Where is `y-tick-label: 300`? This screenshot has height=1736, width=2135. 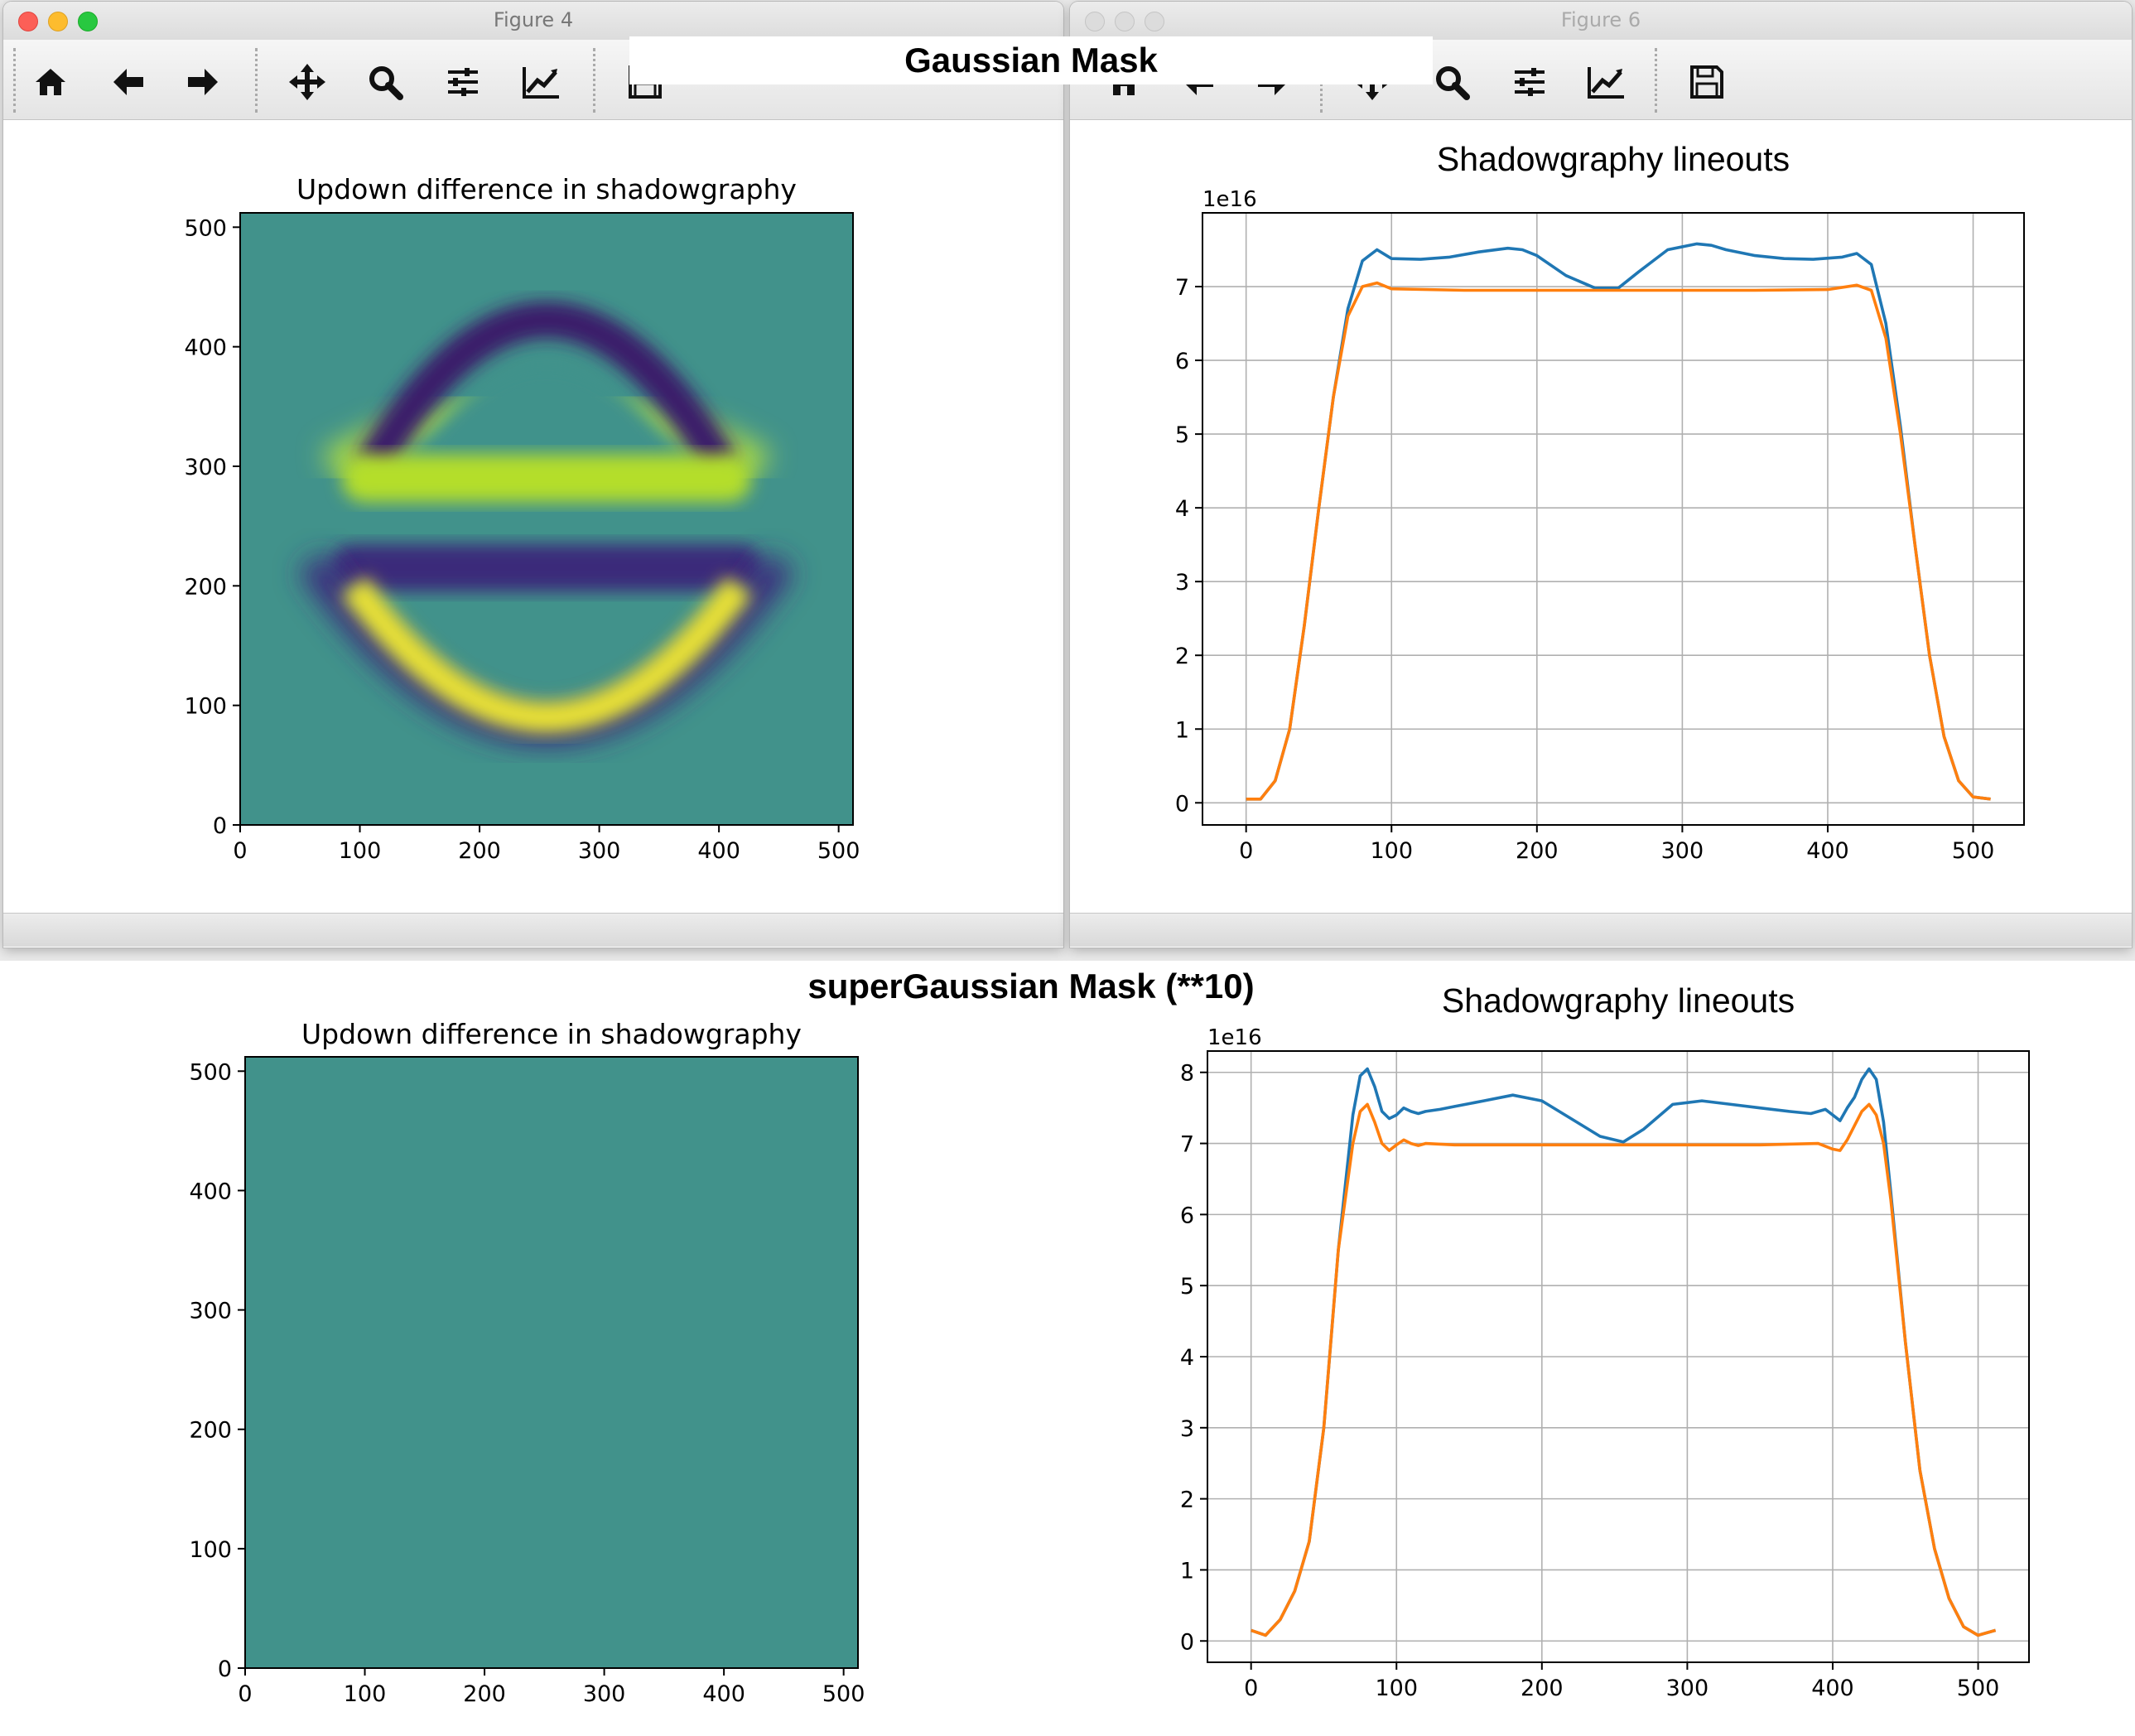 y-tick-label: 300 is located at coordinates (211, 1312).